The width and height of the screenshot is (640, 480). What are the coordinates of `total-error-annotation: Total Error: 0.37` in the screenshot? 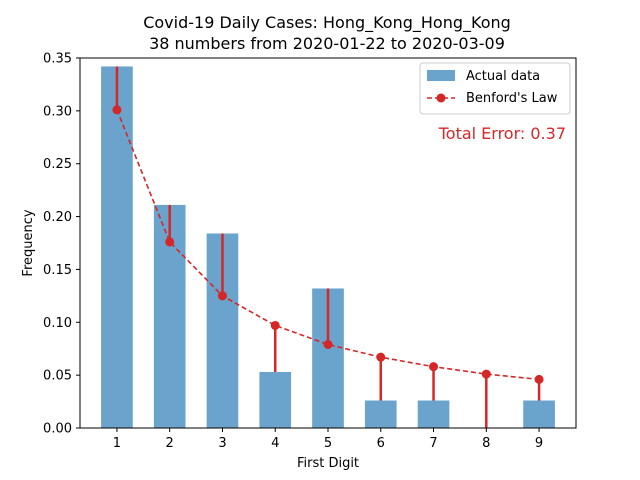 It's located at (502, 133).